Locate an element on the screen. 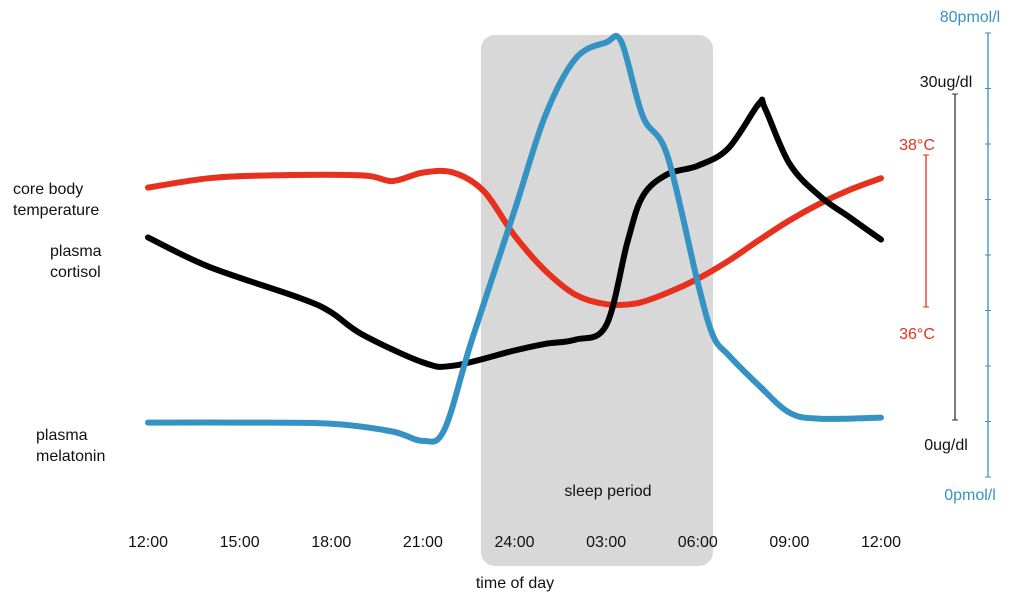  series-label-cortisol-line1: plasma is located at coordinates (76, 251).